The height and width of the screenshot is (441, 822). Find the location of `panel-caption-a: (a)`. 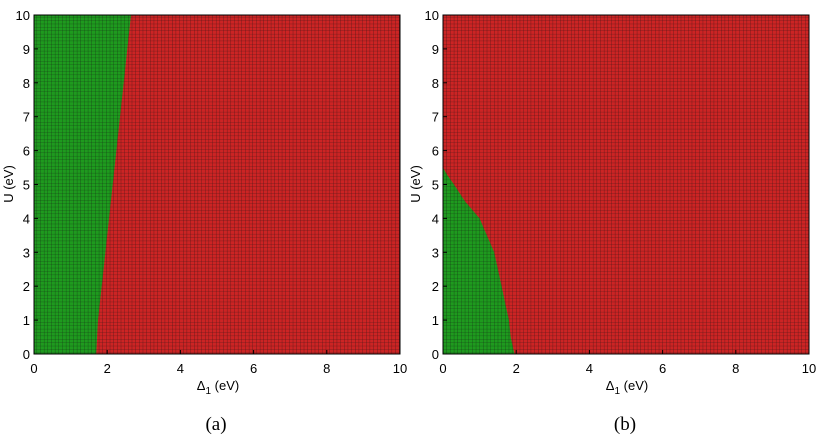

panel-caption-a: (a) is located at coordinates (215, 424).